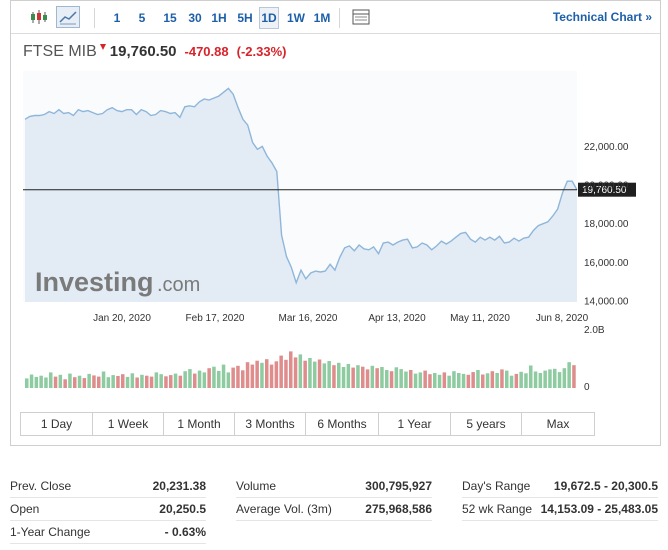  What do you see at coordinates (219, 18) in the screenshot?
I see `period-1h-button: 1H` at bounding box center [219, 18].